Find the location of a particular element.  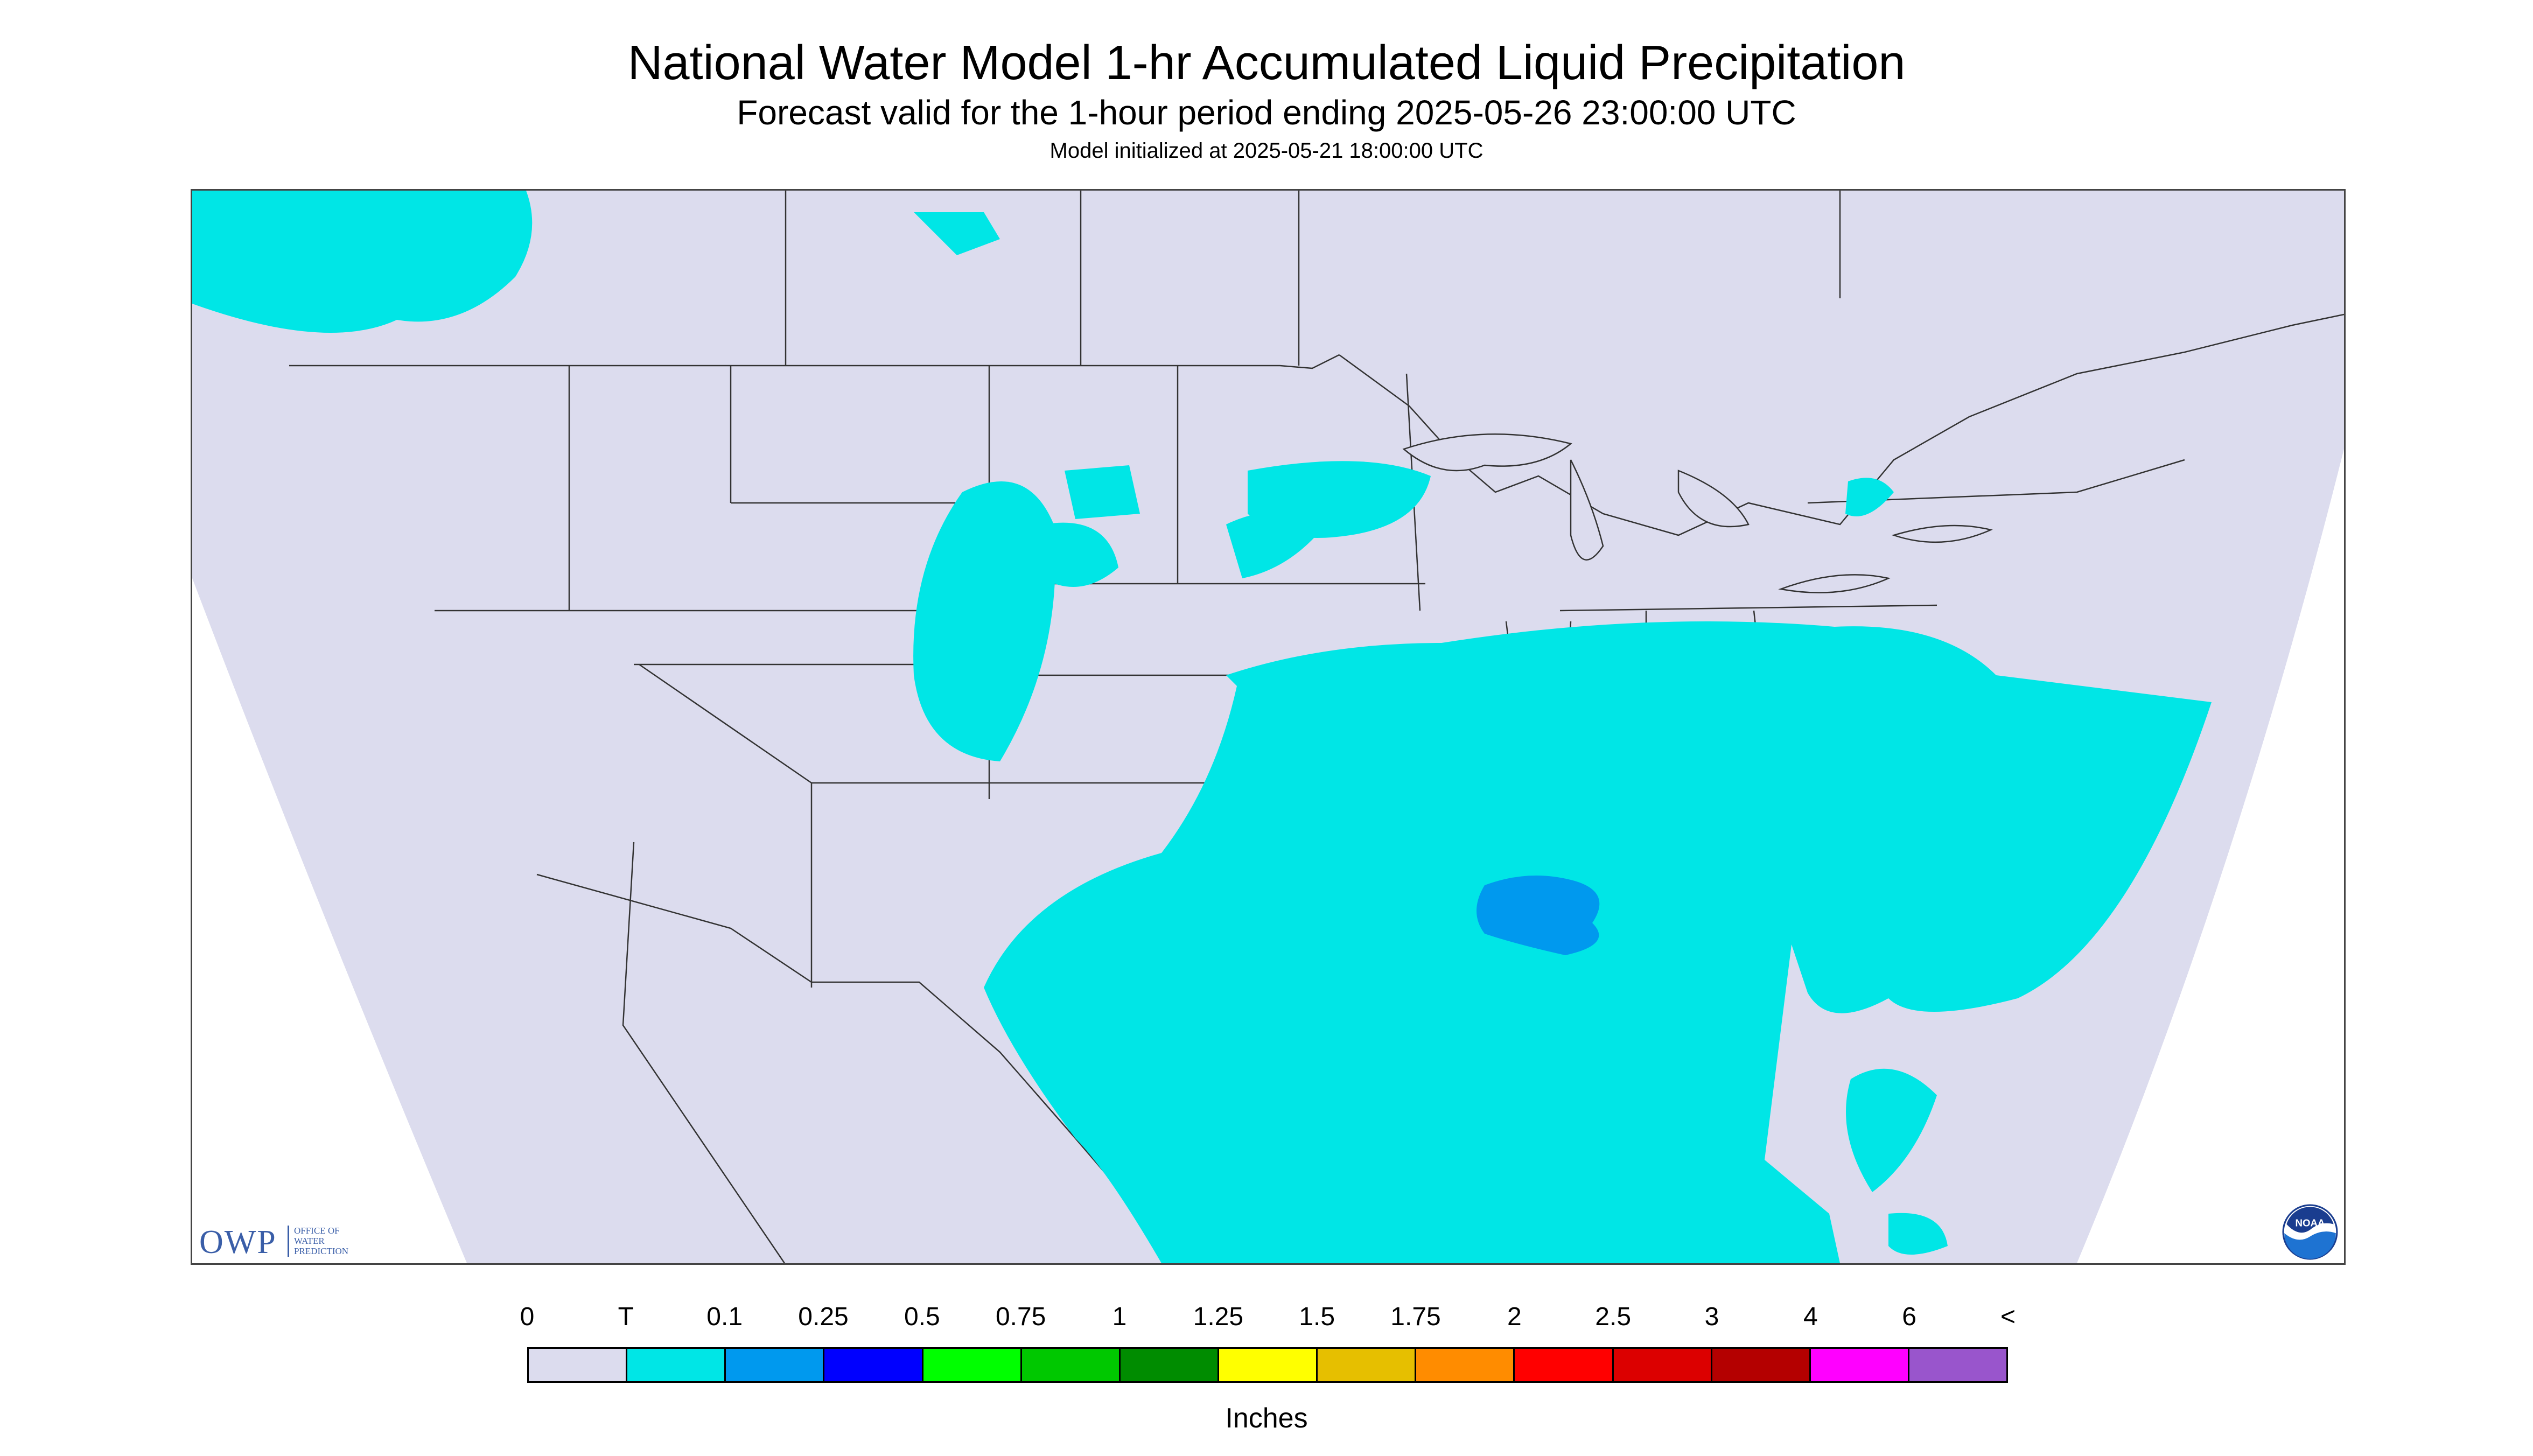

legend-tick-label: 4 is located at coordinates (1811, 1317).